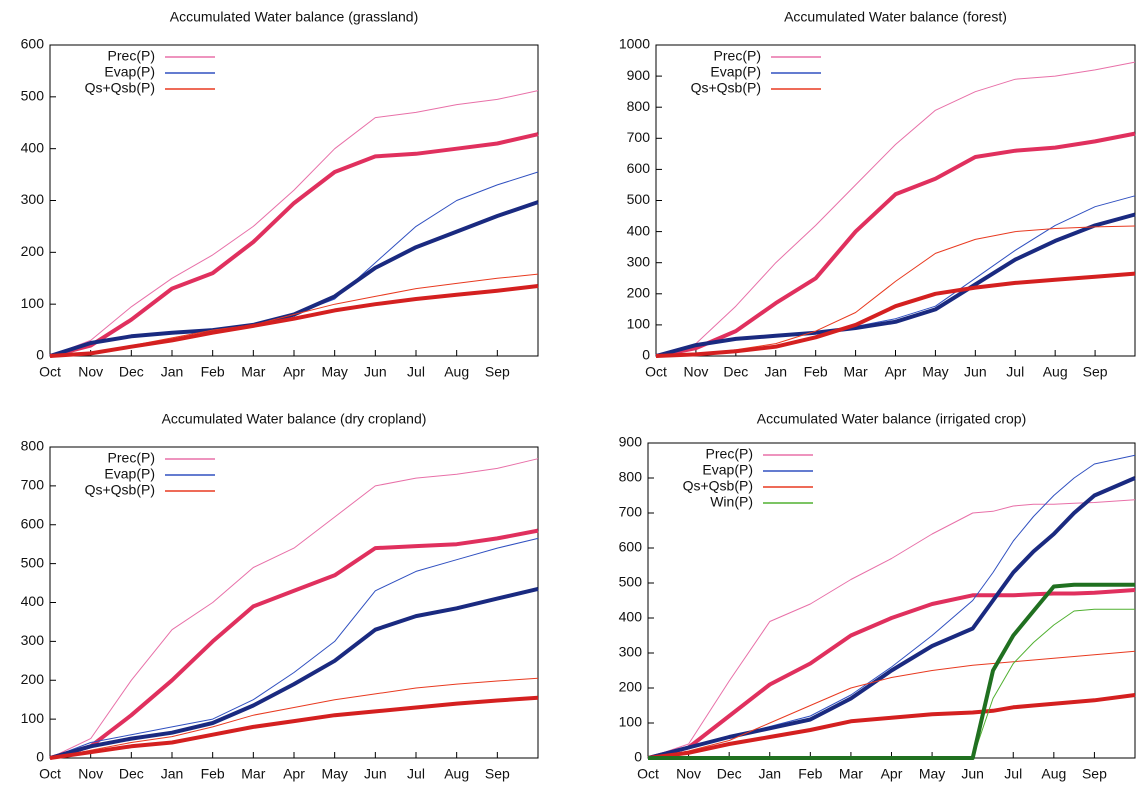 This screenshot has width=1136, height=789. I want to click on chart-title: Accumulated Water balance (dry cropland), so click(294, 419).